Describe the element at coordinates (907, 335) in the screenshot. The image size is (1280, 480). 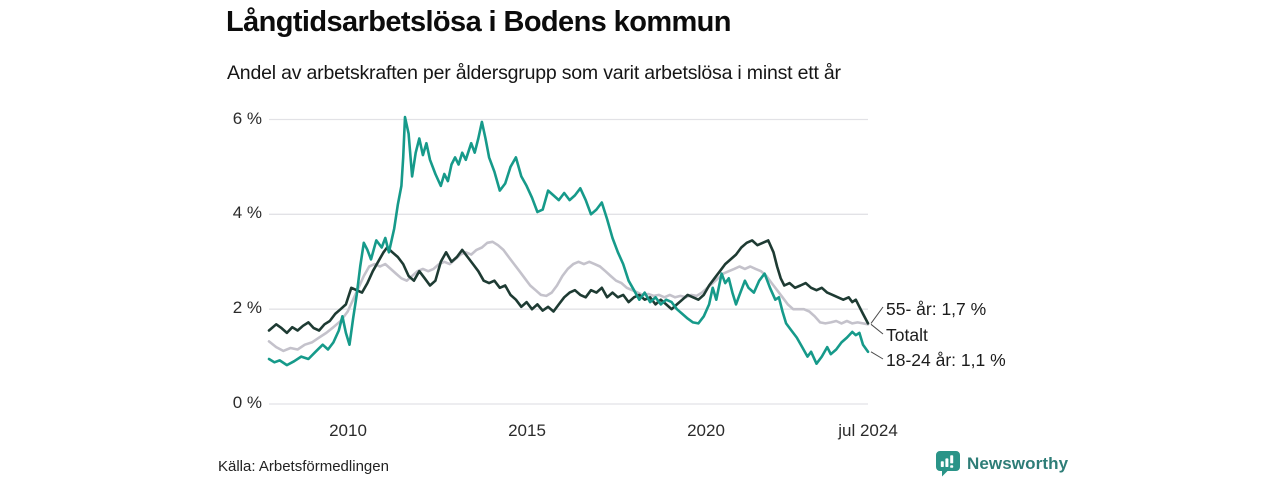
I see `series-end-label-total: Totalt` at that location.